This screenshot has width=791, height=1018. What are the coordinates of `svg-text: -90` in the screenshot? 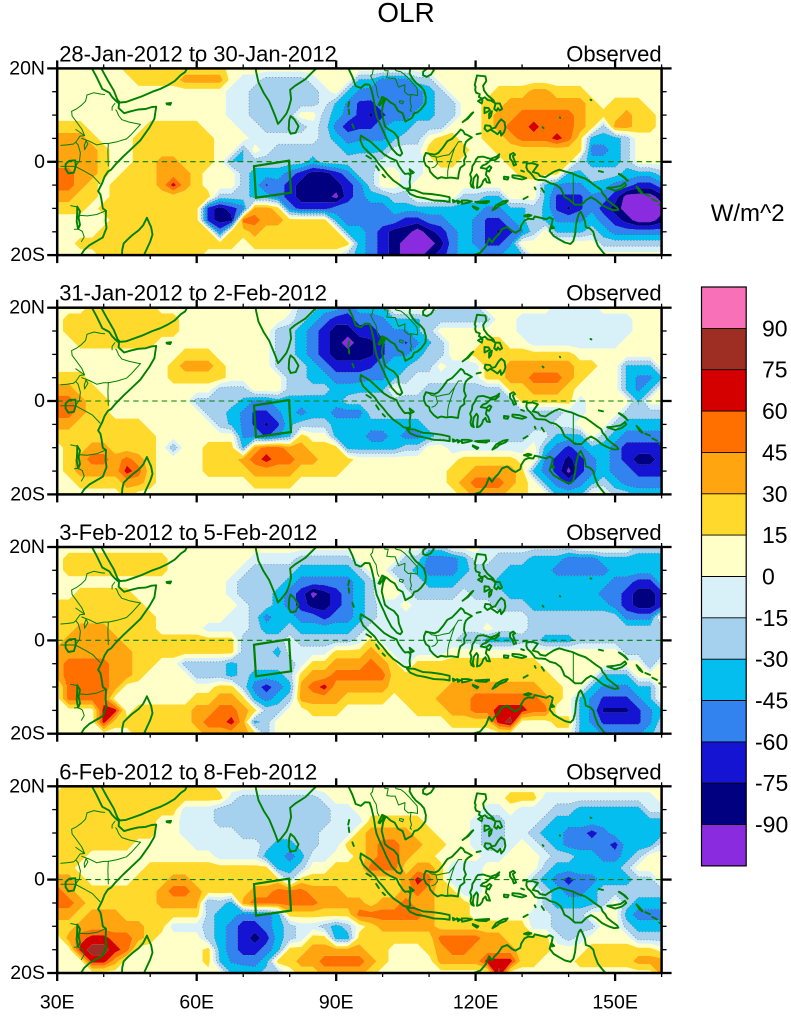 It's located at (771, 825).